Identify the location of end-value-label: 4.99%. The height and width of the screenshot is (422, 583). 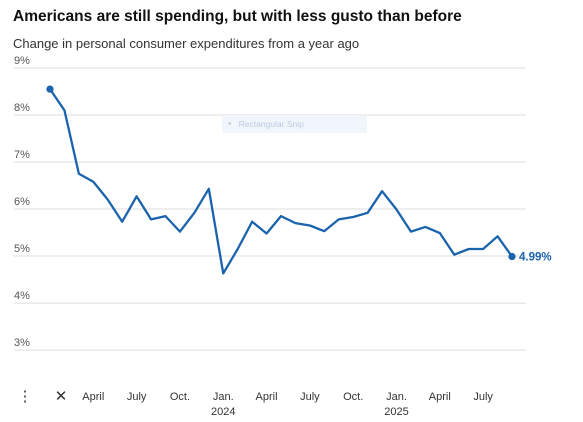
(535, 258).